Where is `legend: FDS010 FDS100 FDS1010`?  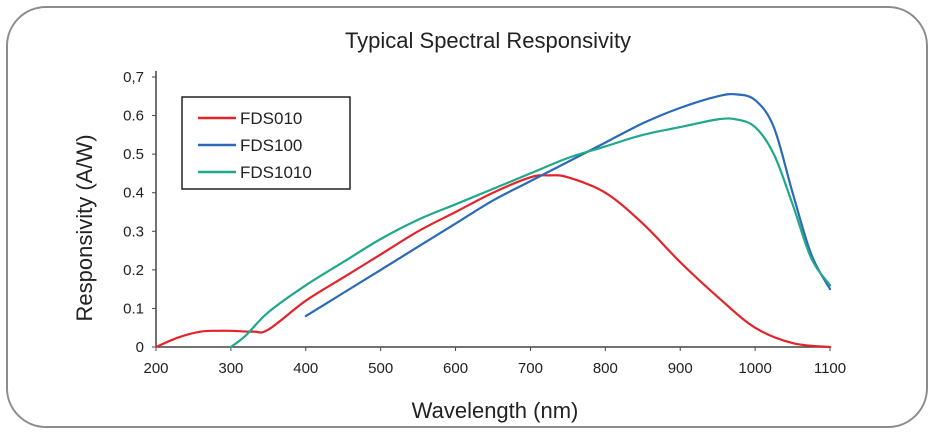 legend: FDS010 FDS100 FDS1010 is located at coordinates (266, 143).